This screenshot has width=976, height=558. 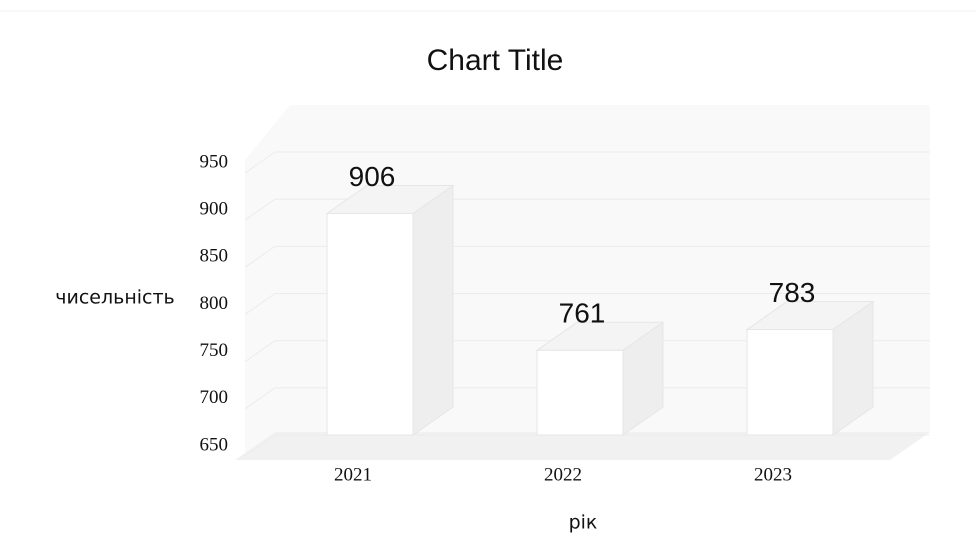 I want to click on chart-title: Chart Title, so click(x=495, y=60).